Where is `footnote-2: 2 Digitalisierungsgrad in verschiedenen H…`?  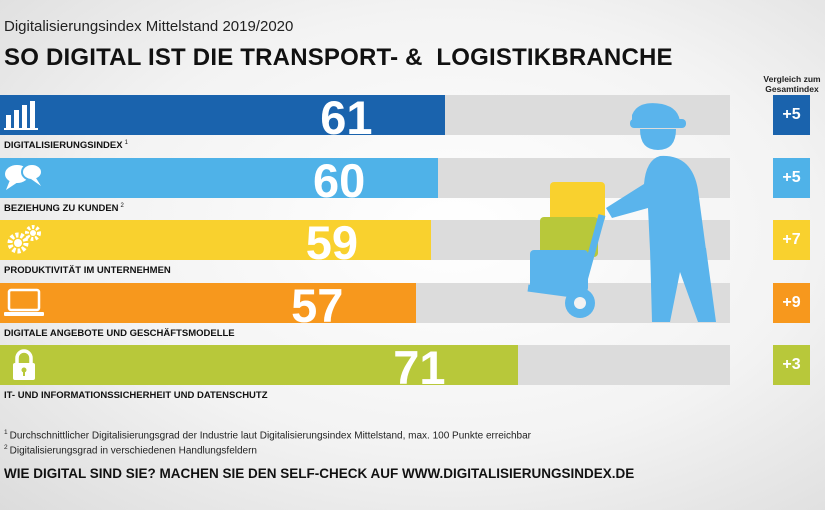
footnote-2: 2 Digitalisierungsgrad in verschiedenen H… is located at coordinates (130, 450).